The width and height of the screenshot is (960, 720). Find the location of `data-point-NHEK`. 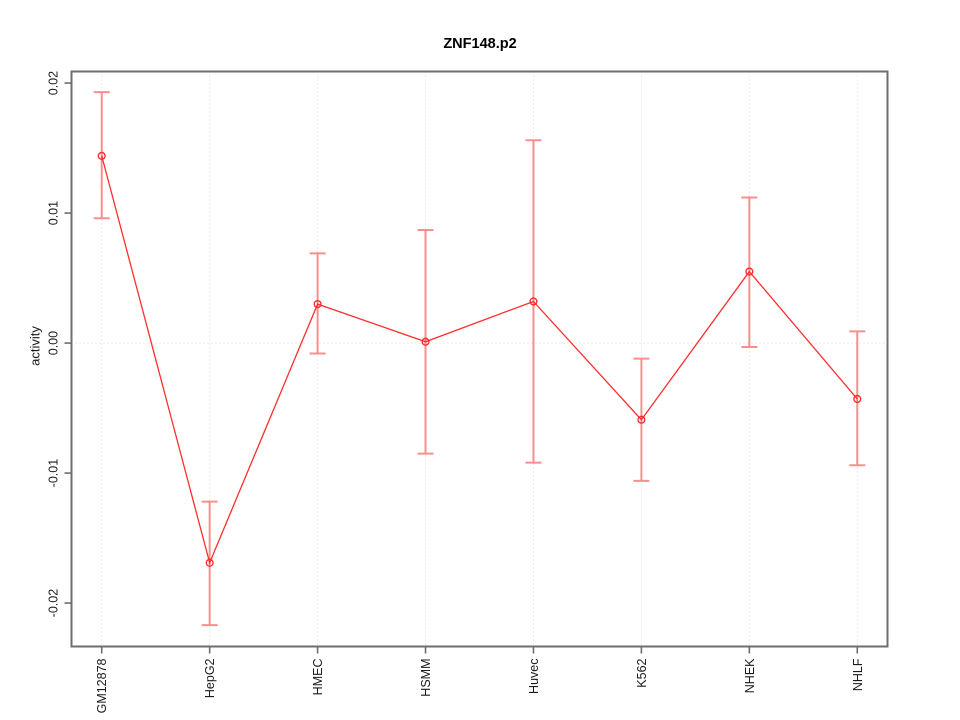

data-point-NHEK is located at coordinates (749, 271).